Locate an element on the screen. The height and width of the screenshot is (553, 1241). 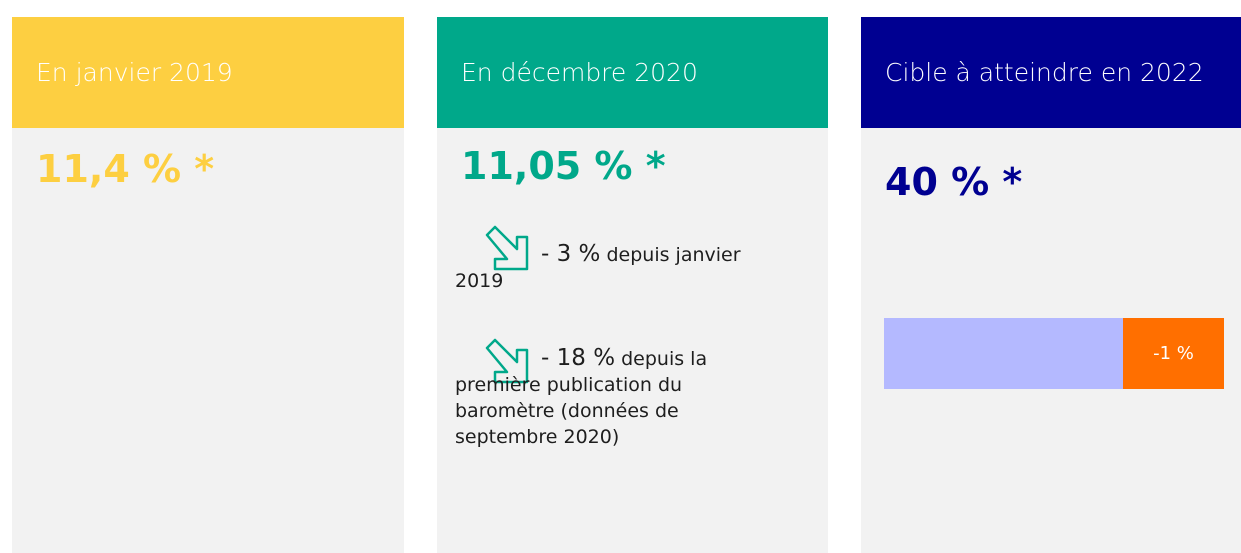
card-header: En décembre 2020 is located at coordinates (632, 72).